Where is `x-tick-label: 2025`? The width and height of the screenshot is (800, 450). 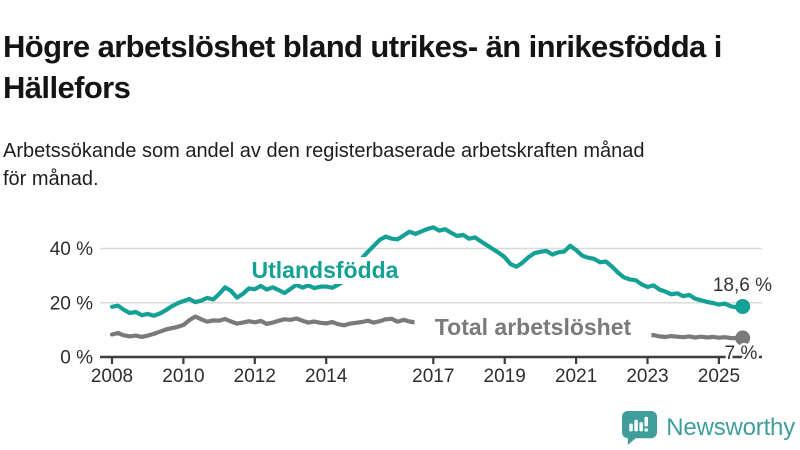
x-tick-label: 2025 is located at coordinates (719, 376).